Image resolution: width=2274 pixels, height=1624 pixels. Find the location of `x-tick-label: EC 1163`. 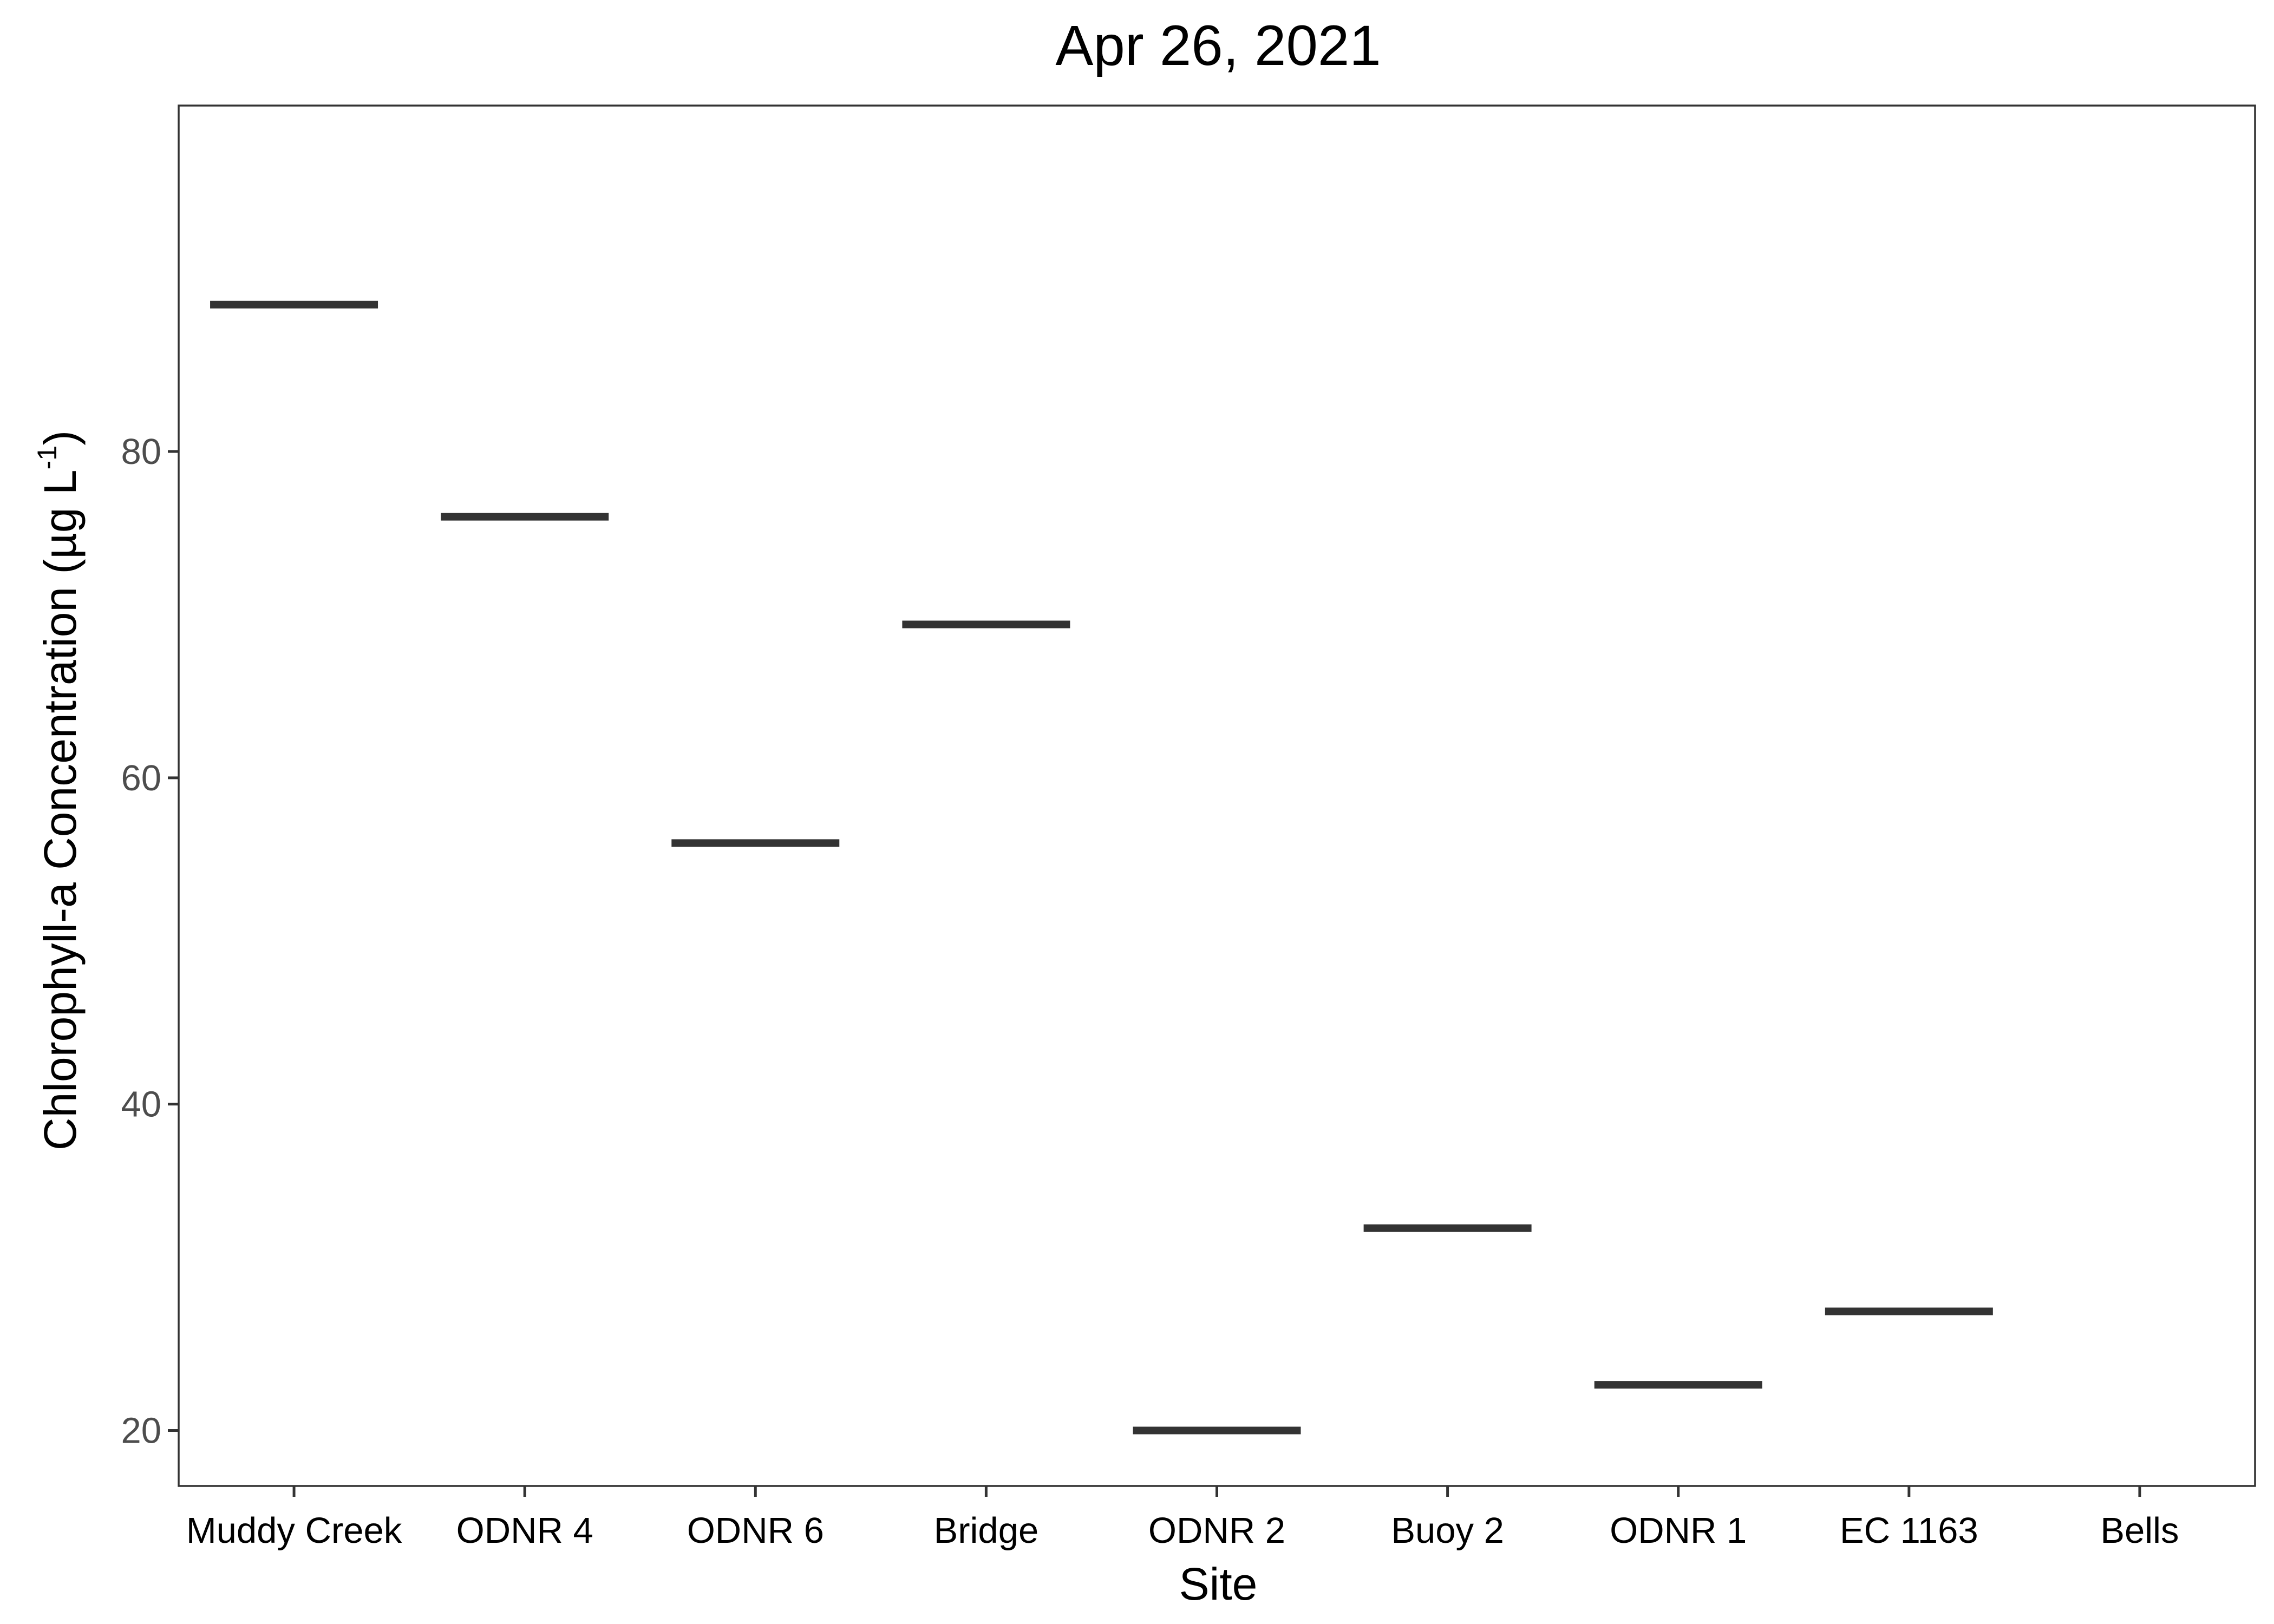

x-tick-label: EC 1163 is located at coordinates (1909, 1530).